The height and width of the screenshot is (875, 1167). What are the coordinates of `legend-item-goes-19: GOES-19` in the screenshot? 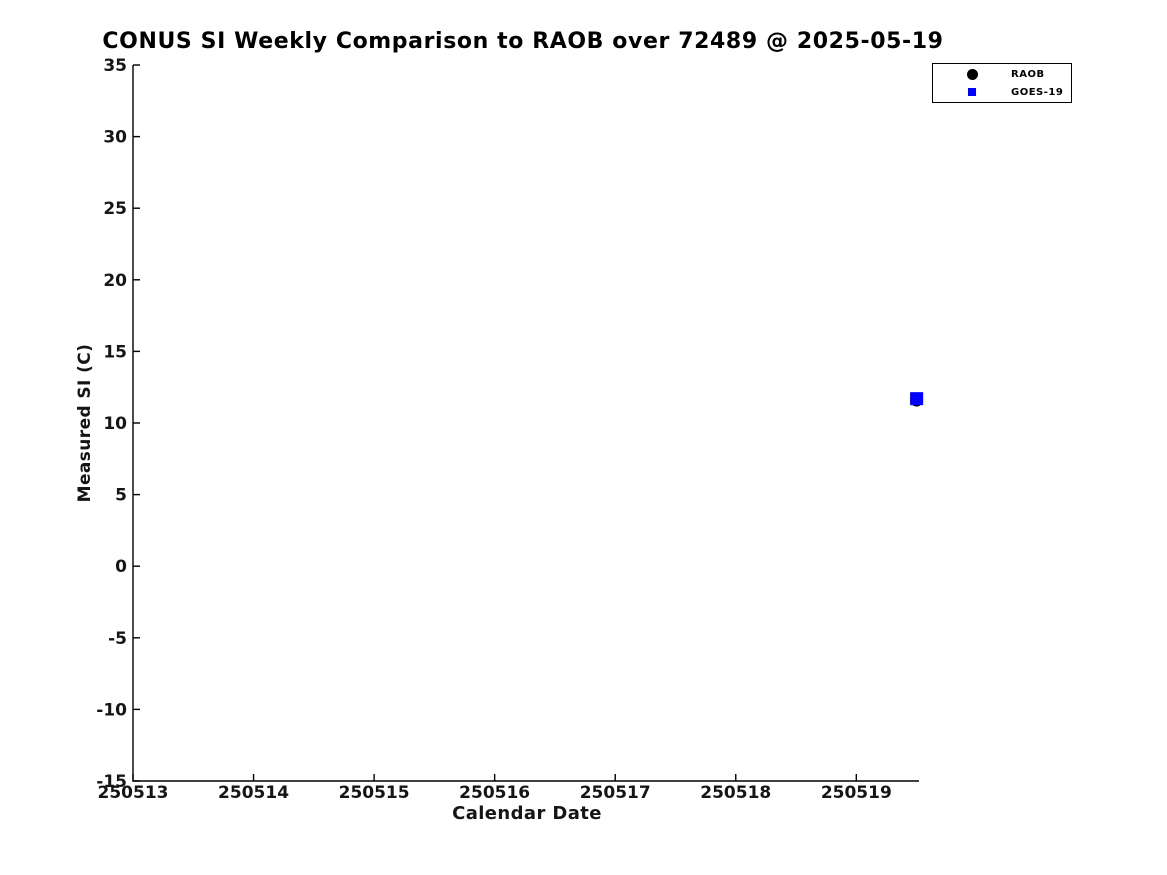 It's located at (1002, 92).